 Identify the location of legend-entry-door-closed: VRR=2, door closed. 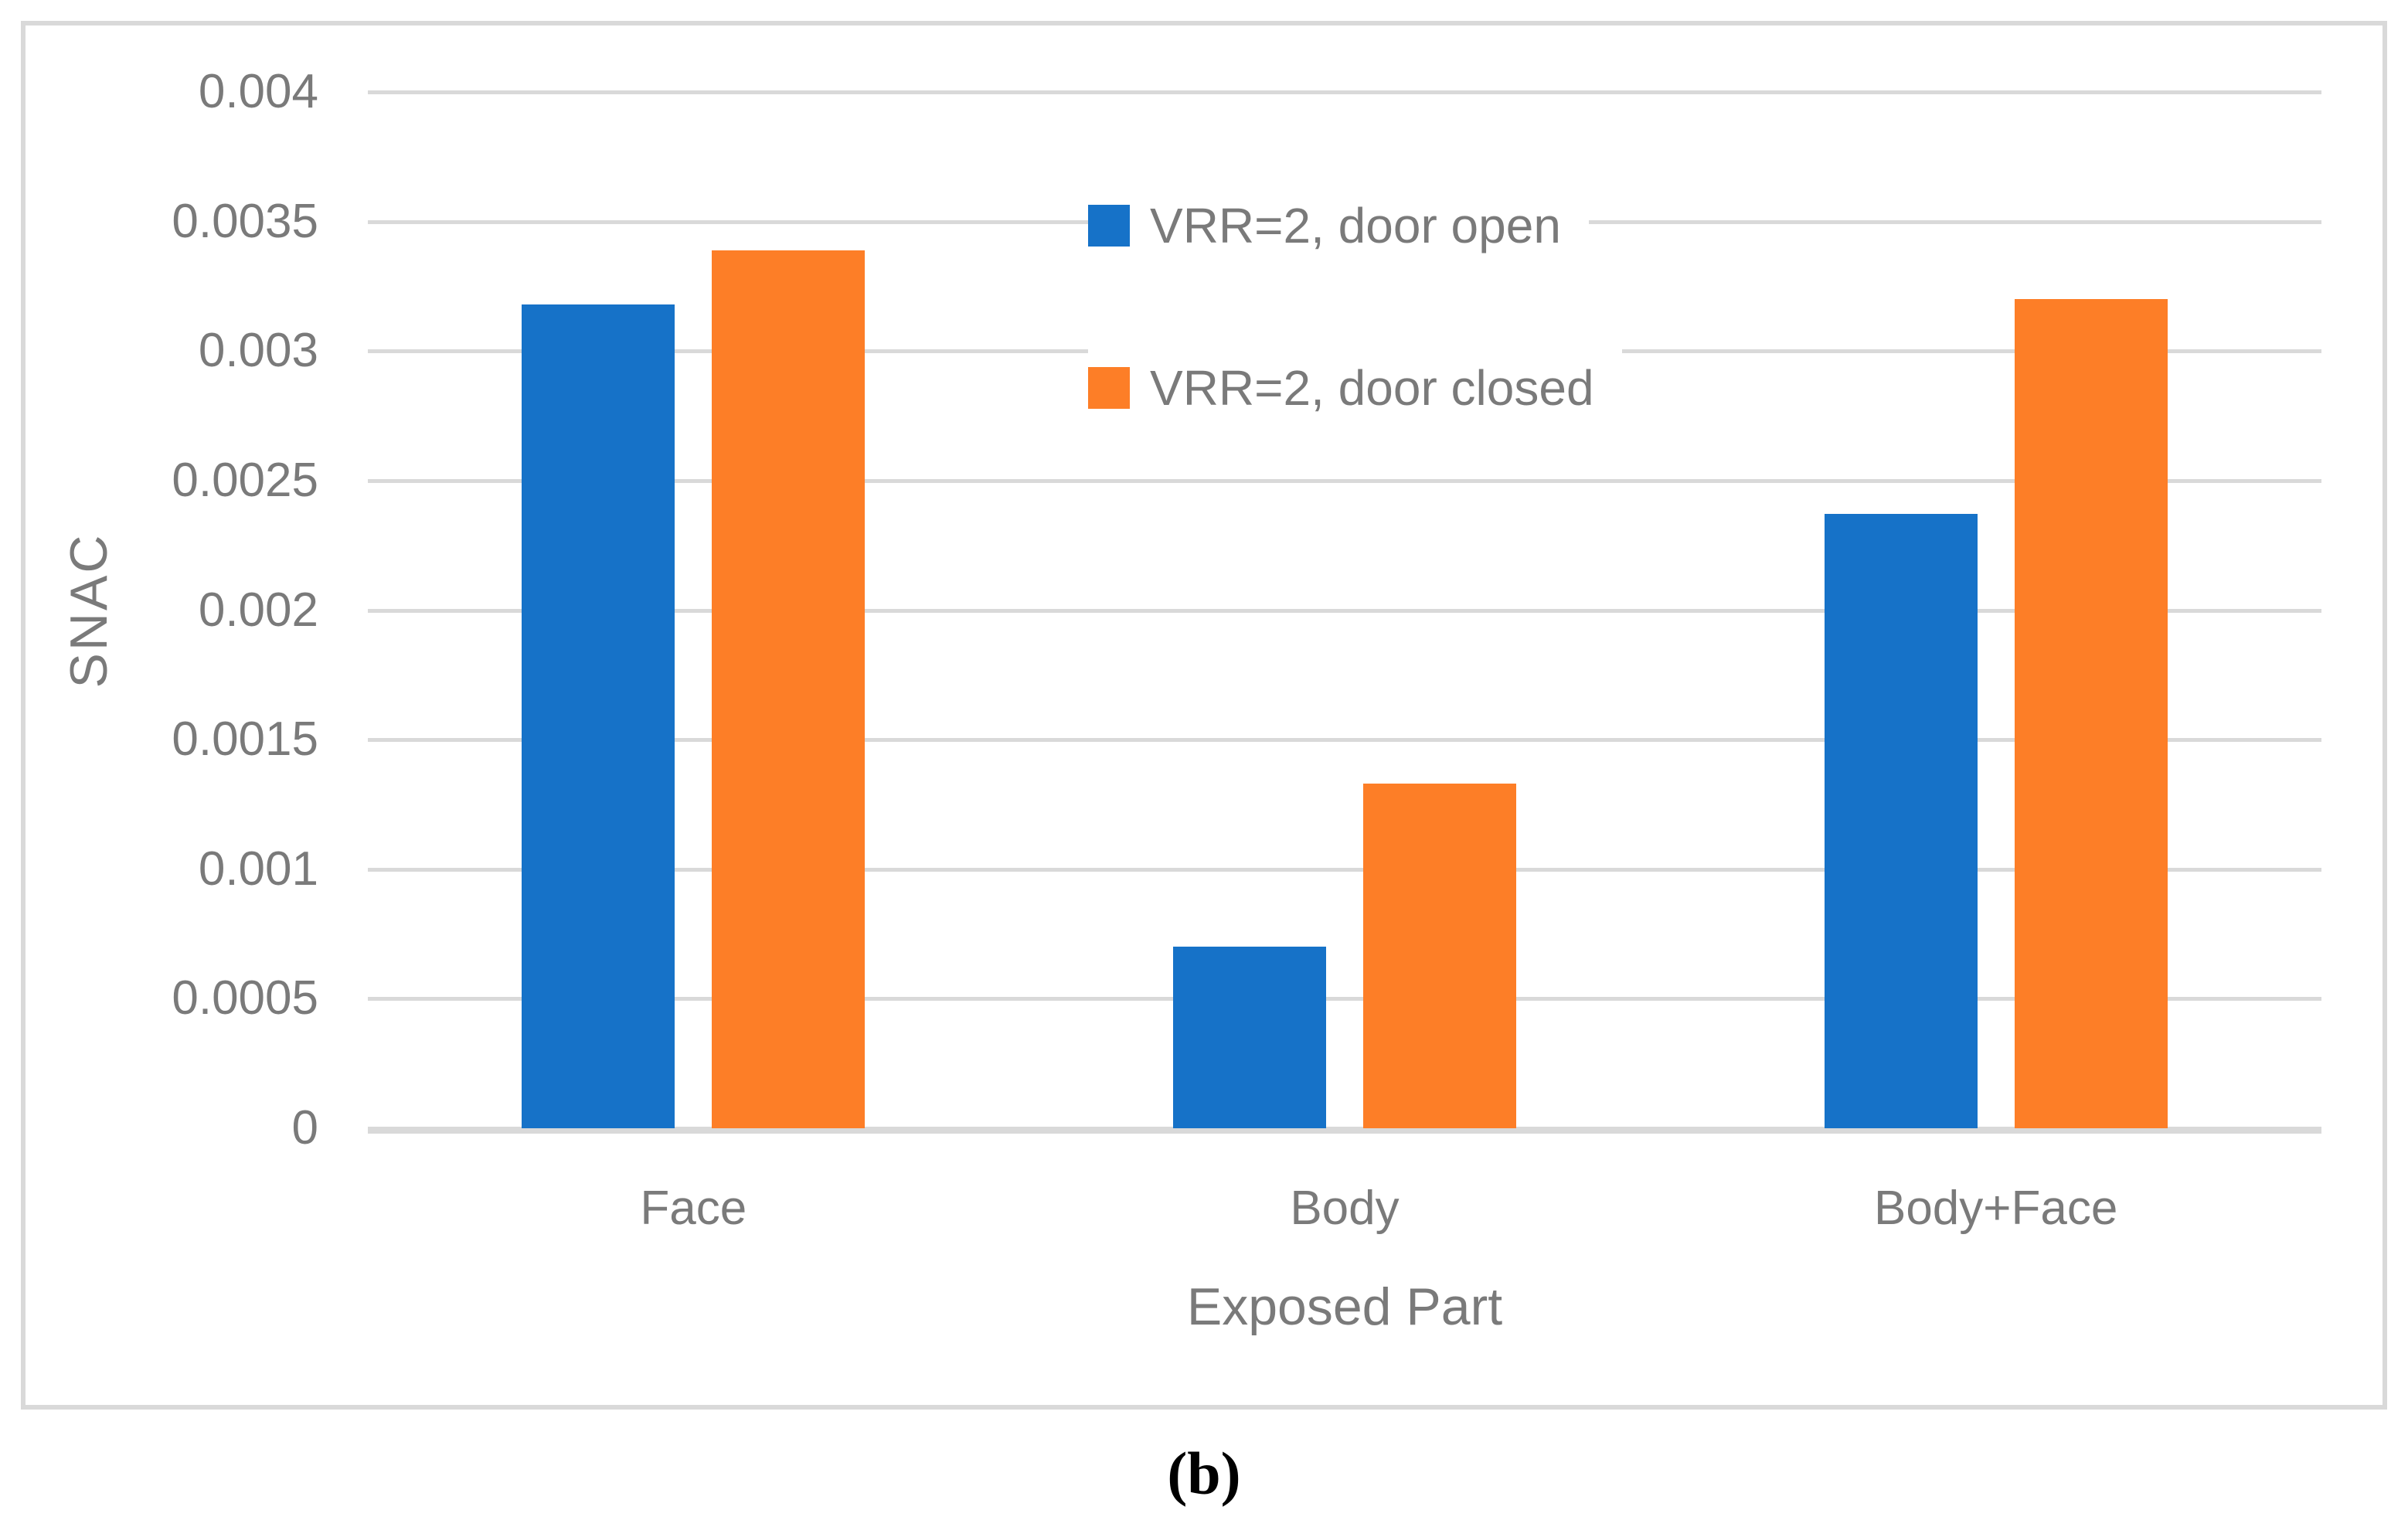
(1355, 388).